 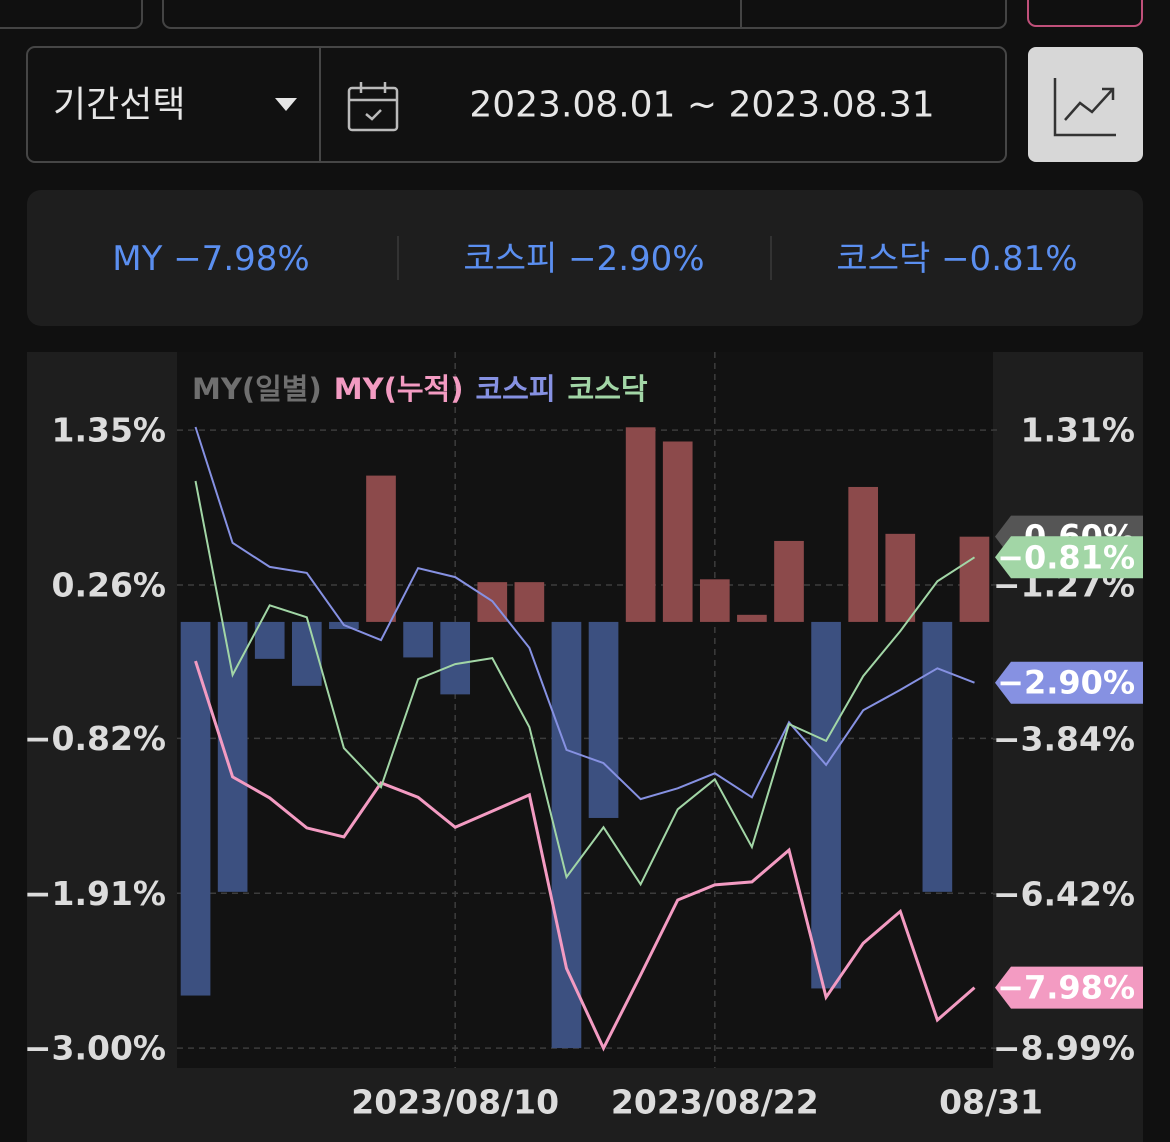 I want to click on summary-card, so click(x=585, y=258).